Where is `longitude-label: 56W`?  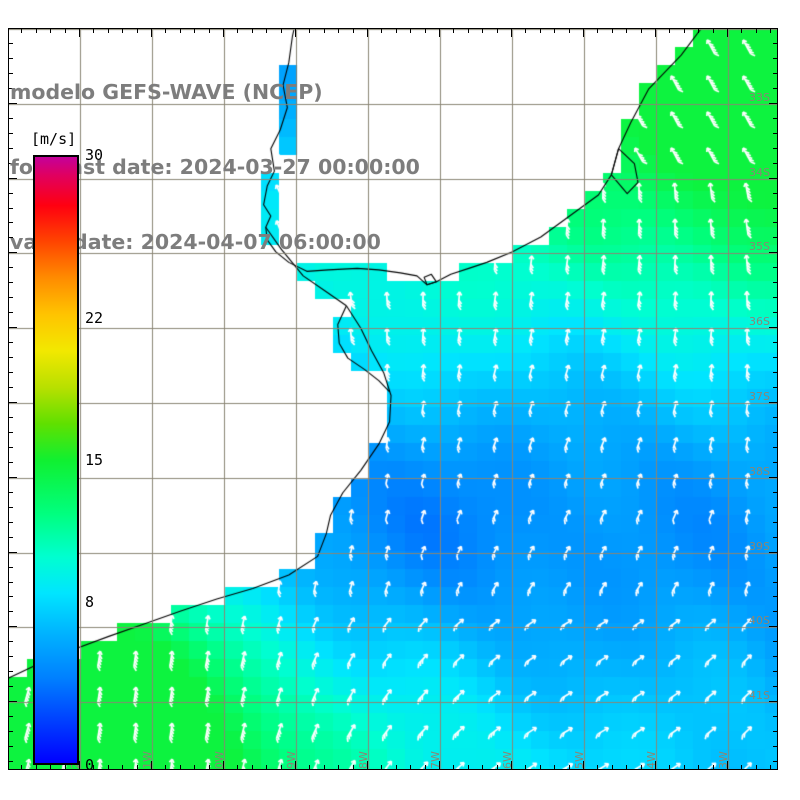 longitude-label: 56W is located at coordinates (507, 760).